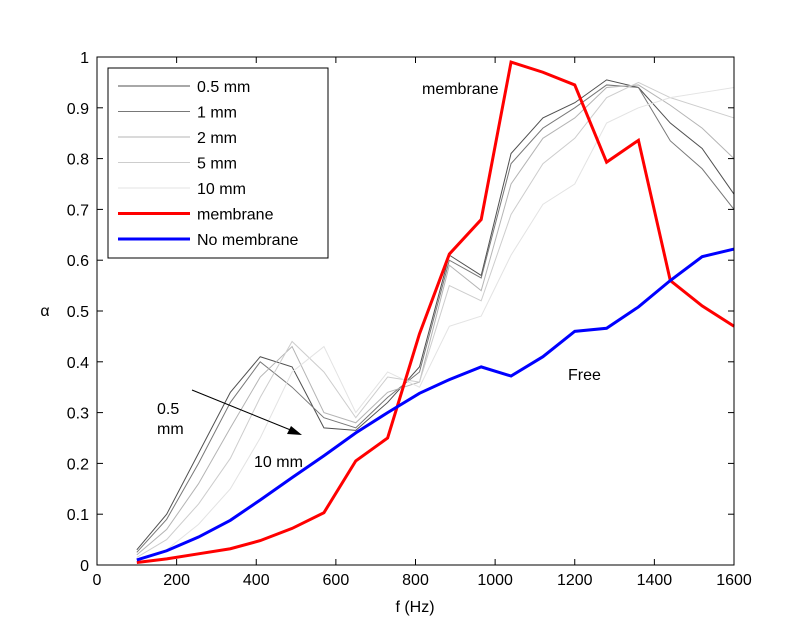 Image resolution: width=794 pixels, height=640 pixels. I want to click on y-tick-label: 0.7, so click(78, 210).